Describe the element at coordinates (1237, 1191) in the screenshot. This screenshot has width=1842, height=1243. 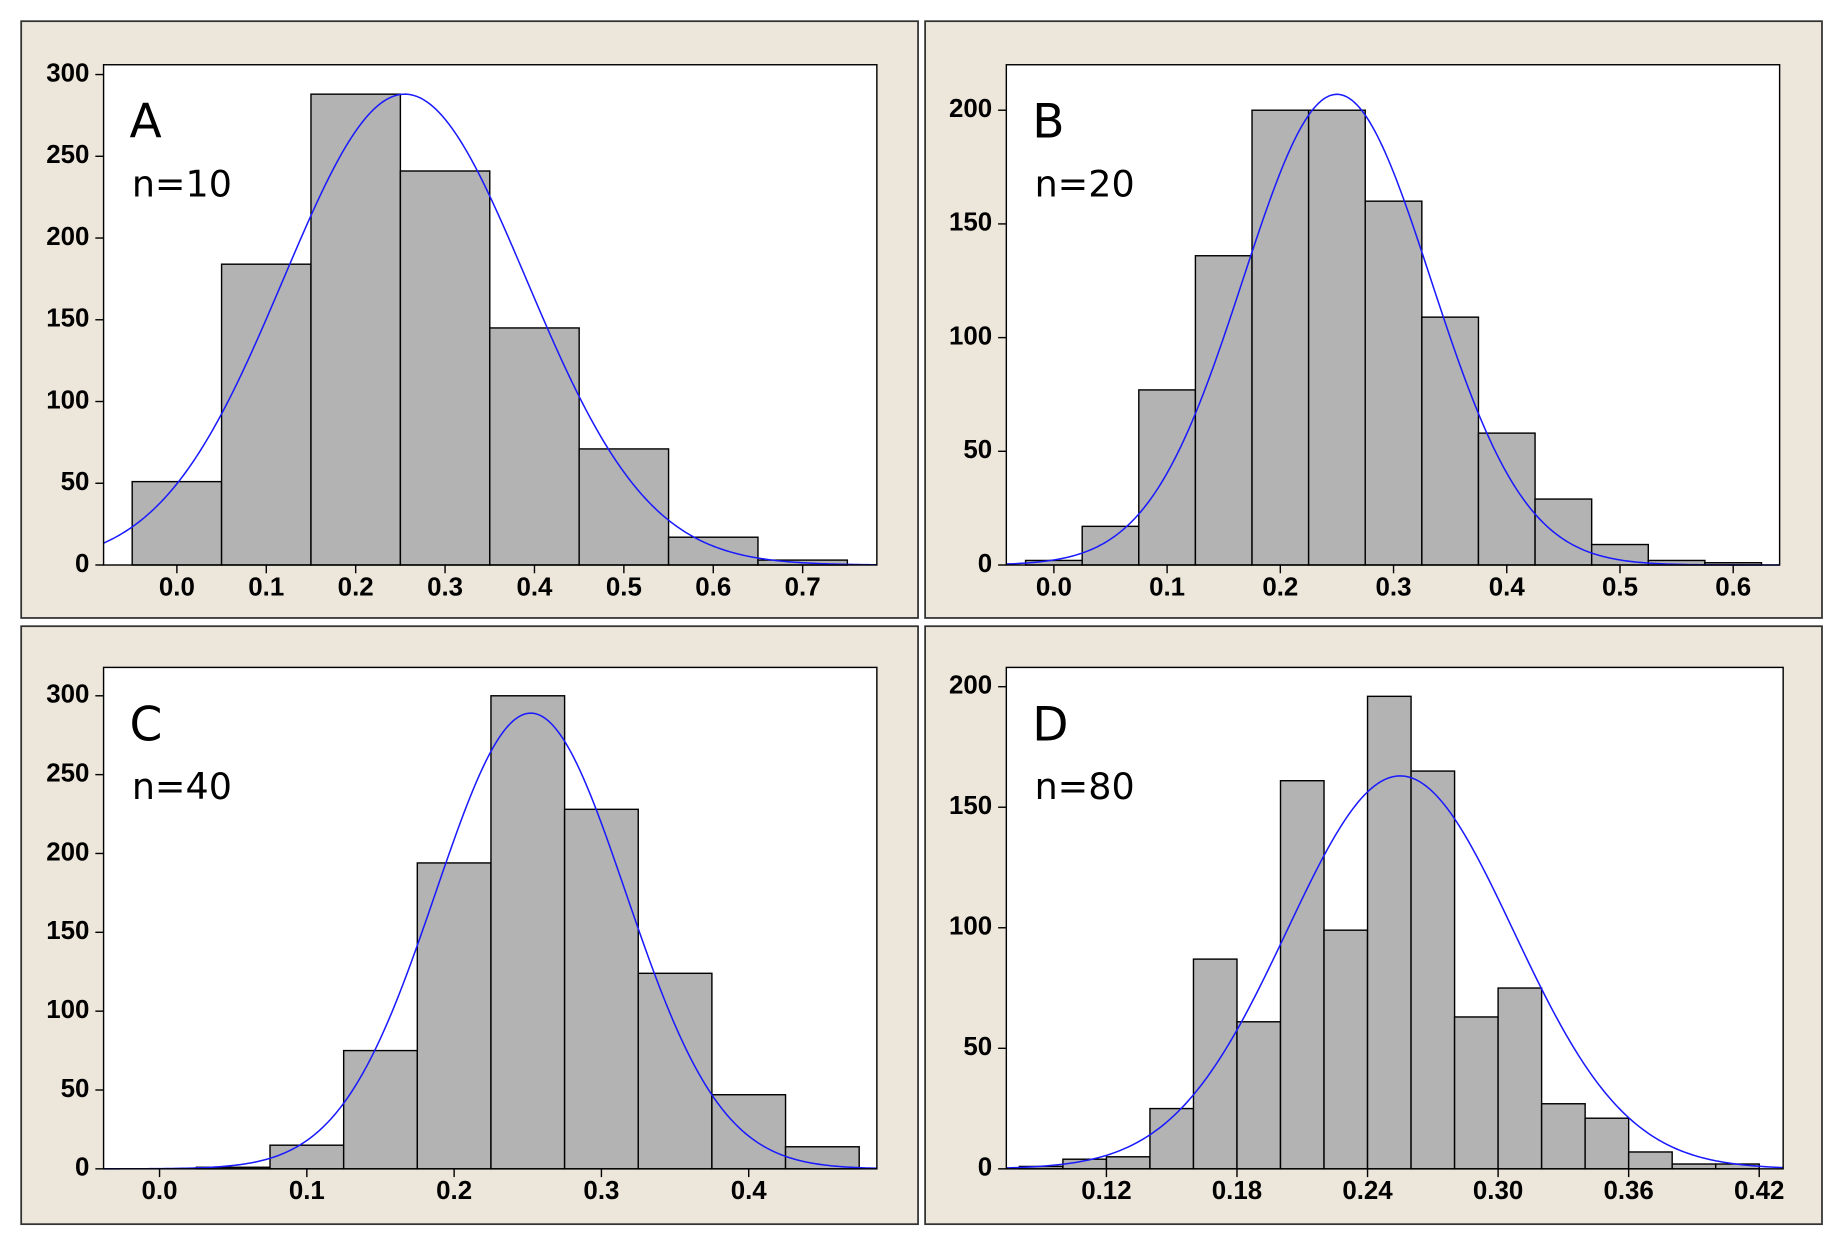
I see `x-tick-label: 0.18` at that location.